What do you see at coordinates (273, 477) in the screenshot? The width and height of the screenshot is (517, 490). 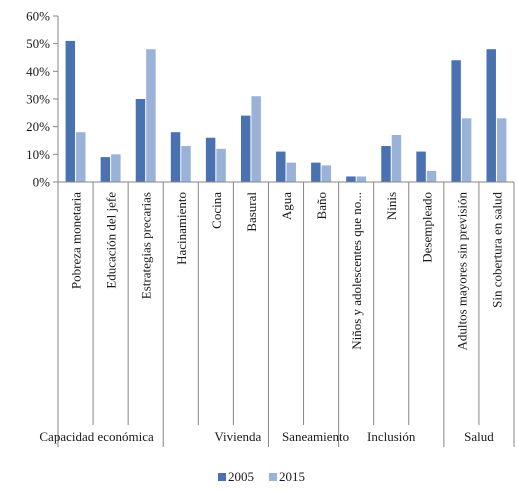 I see `legend-swatch-2015` at bounding box center [273, 477].